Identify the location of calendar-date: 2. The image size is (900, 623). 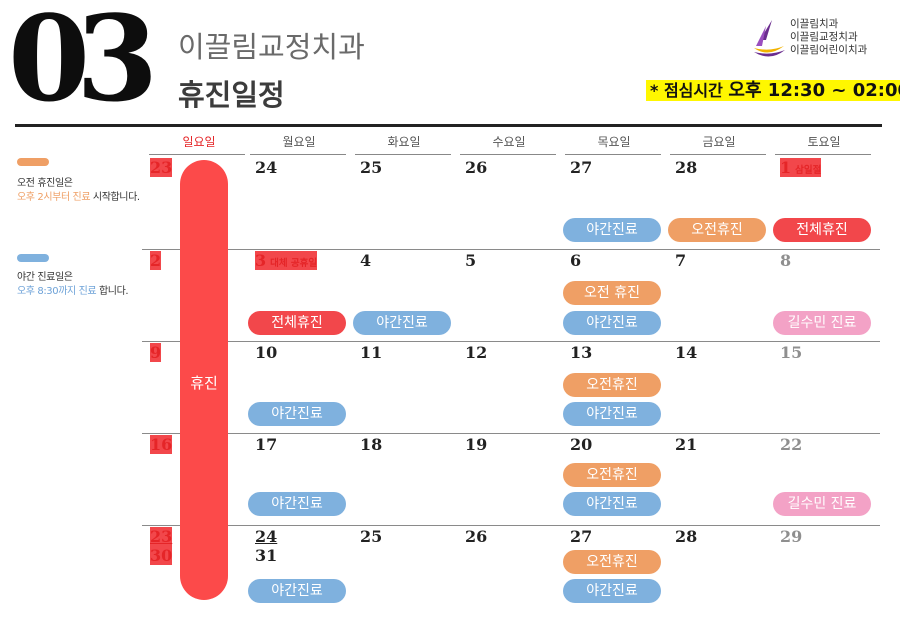
(156, 260).